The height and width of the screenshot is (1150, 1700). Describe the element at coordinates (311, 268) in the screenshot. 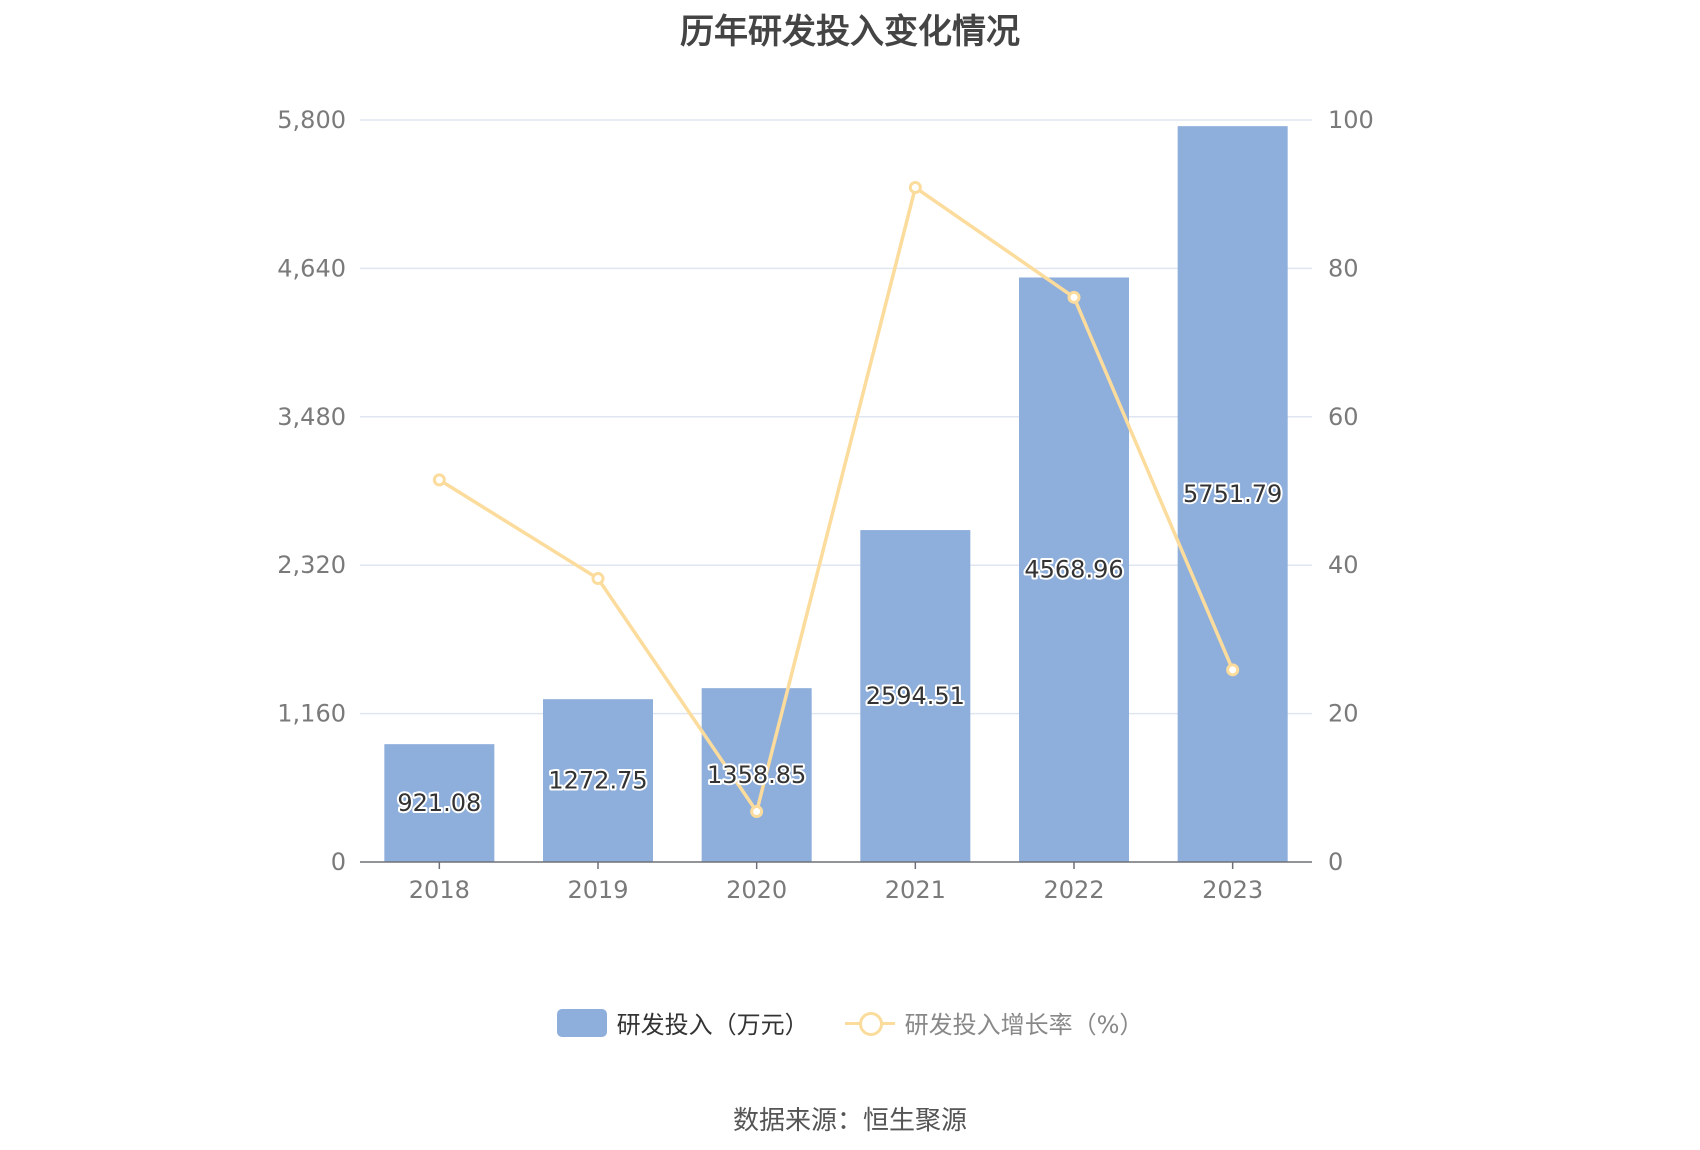

I see `y-left-tick-label: 4,640` at that location.